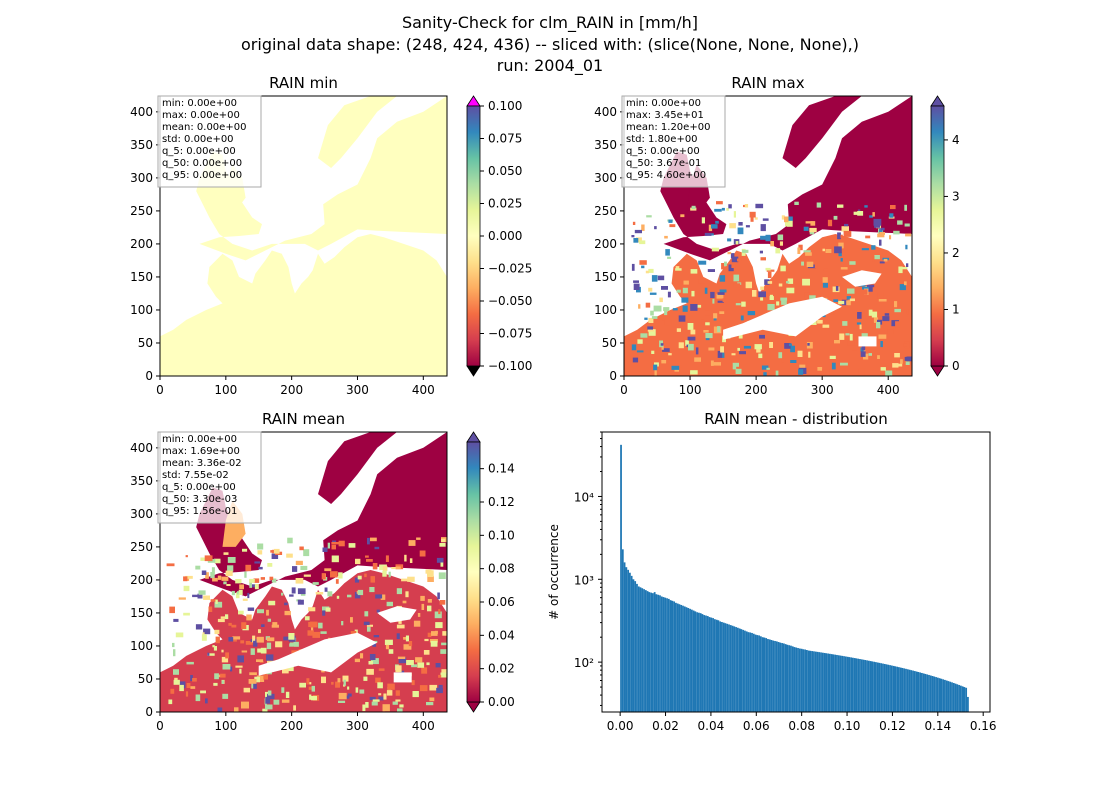 Image resolution: width=1100 pixels, height=800 pixels. I want to click on x-tick-label: 0, so click(160, 390).